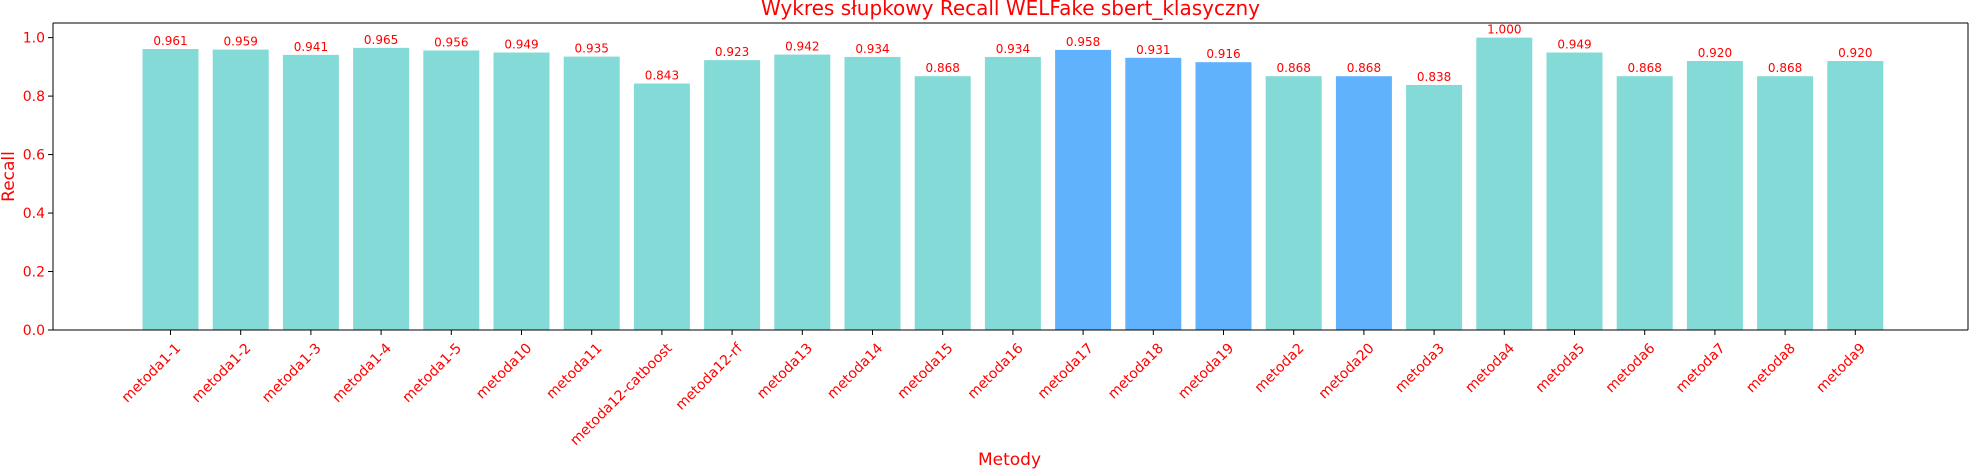  Describe the element at coordinates (1490, 368) in the screenshot. I see `x-tick-label-metoda4: metoda4` at that location.